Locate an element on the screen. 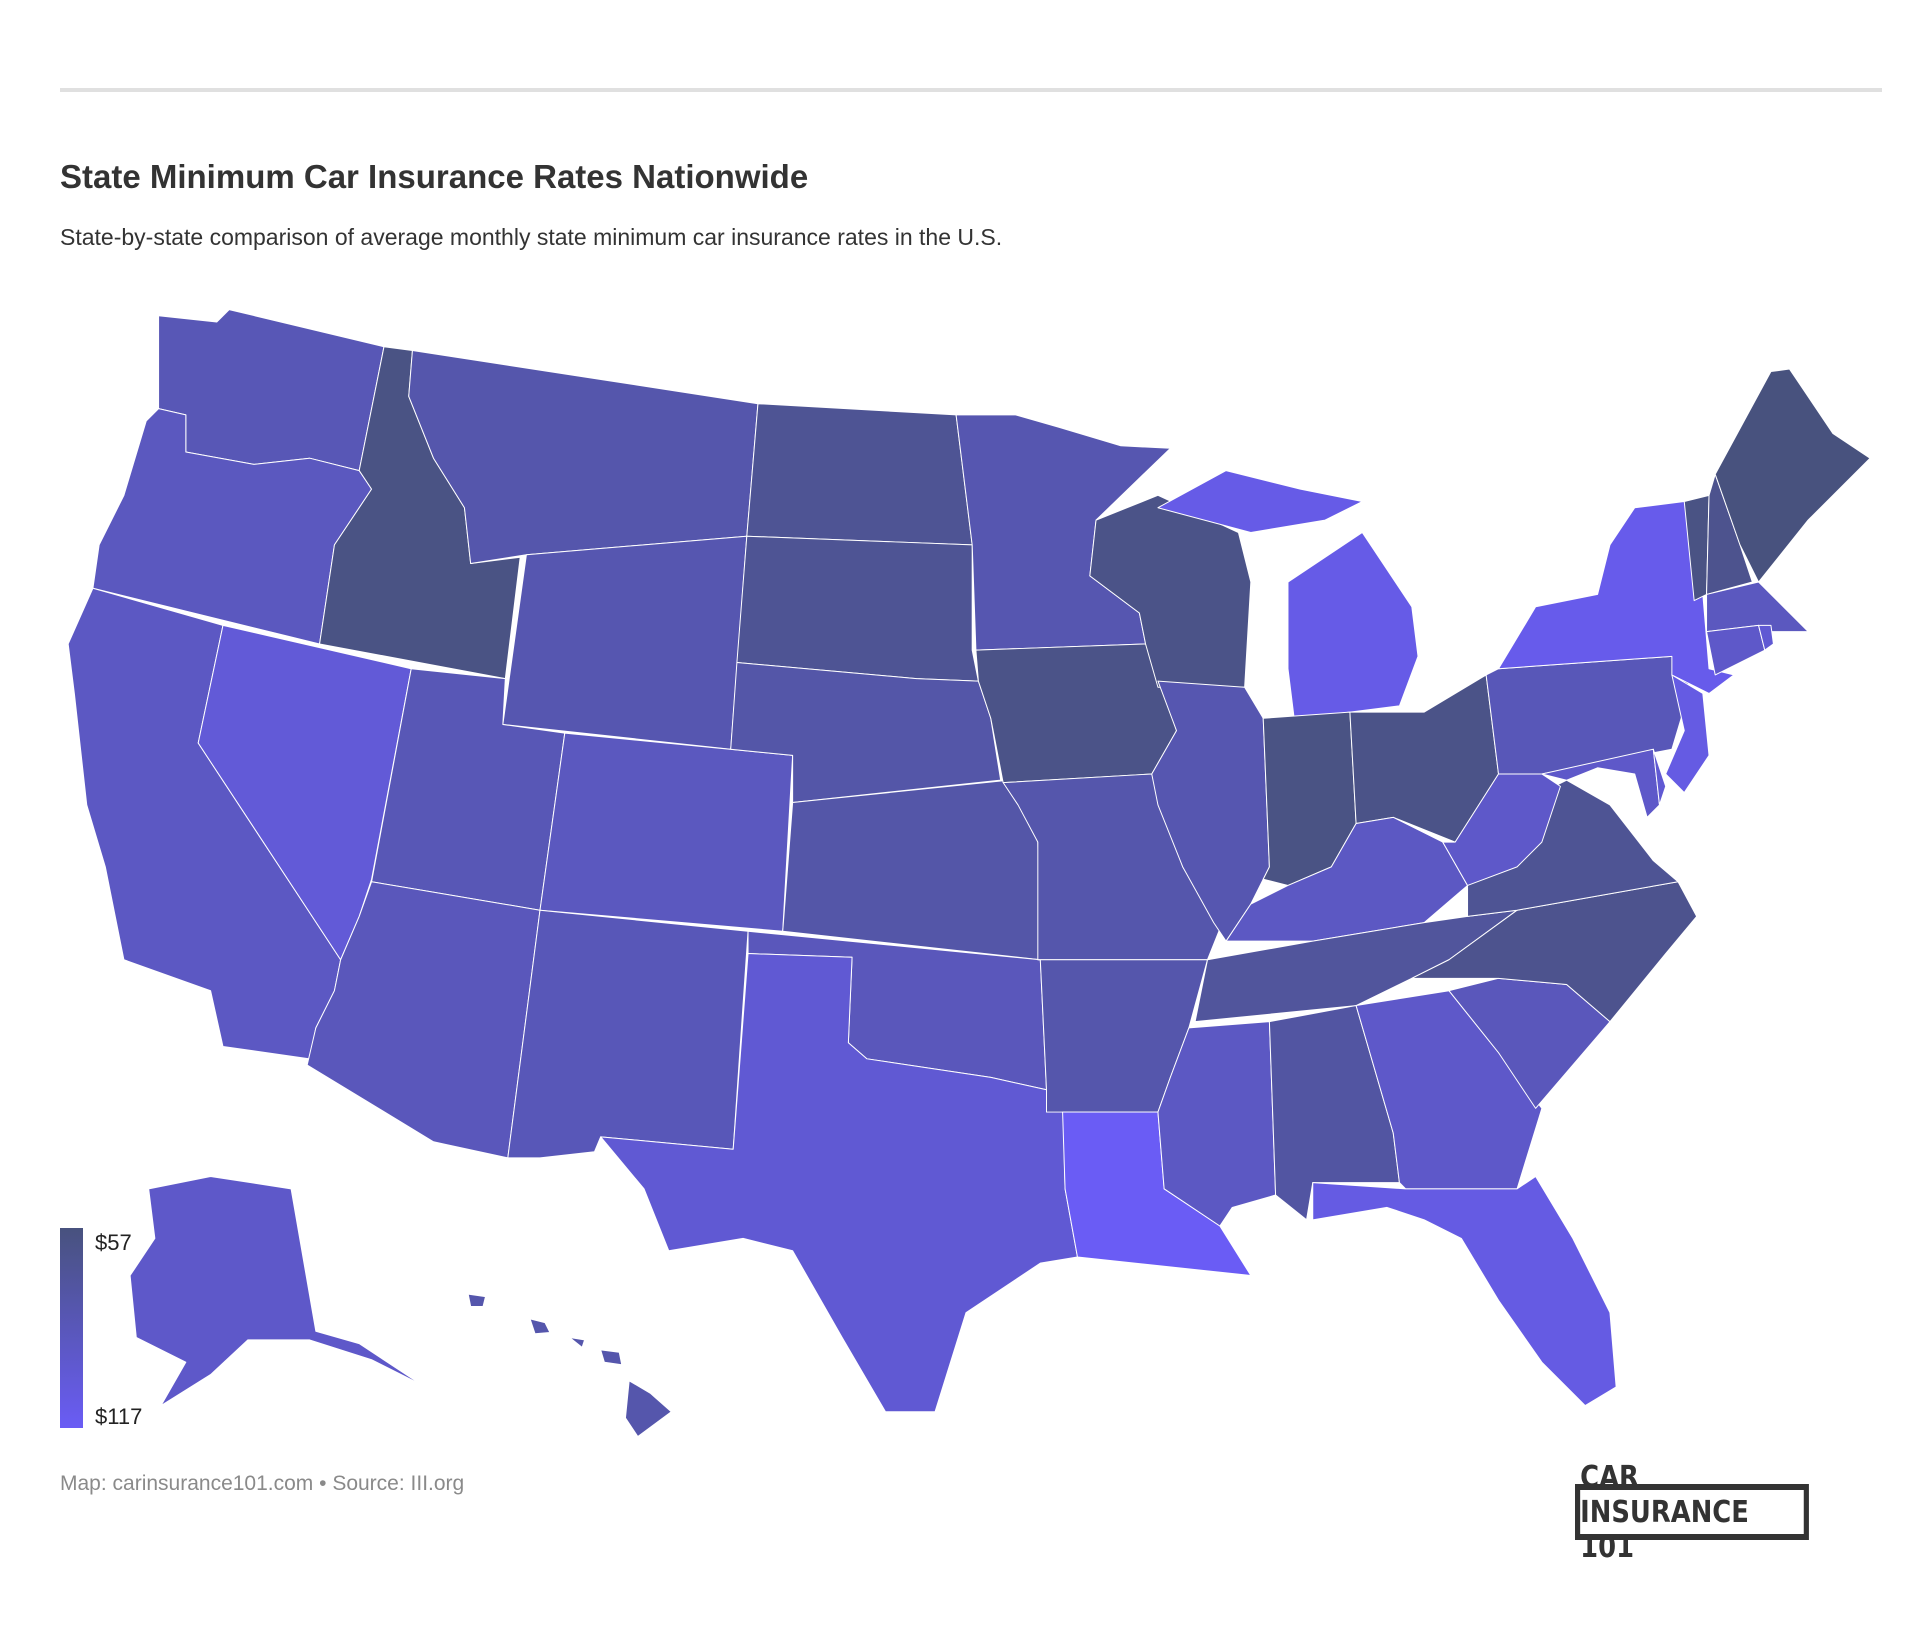 The height and width of the screenshot is (1652, 1932). state-nm is located at coordinates (628, 1034).